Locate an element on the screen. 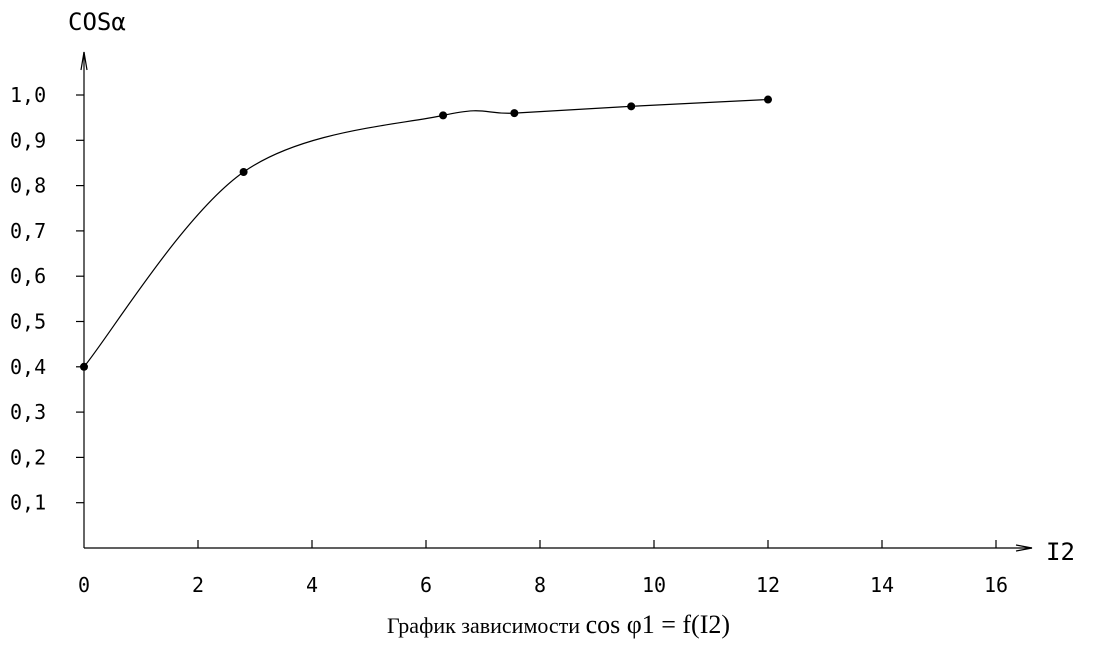  y-tick-label: 0,6 is located at coordinates (28, 276).